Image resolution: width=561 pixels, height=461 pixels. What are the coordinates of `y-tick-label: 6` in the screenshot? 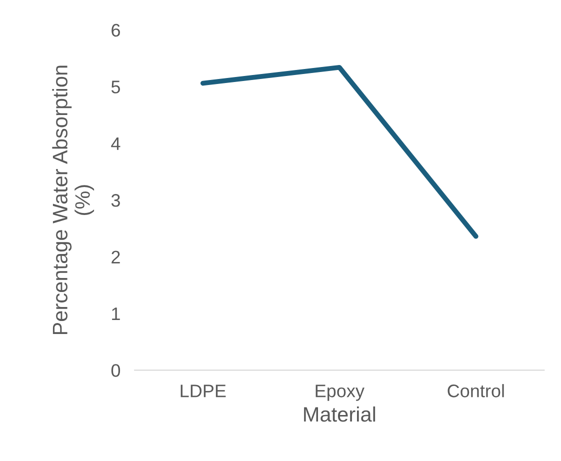 It's located at (116, 30).